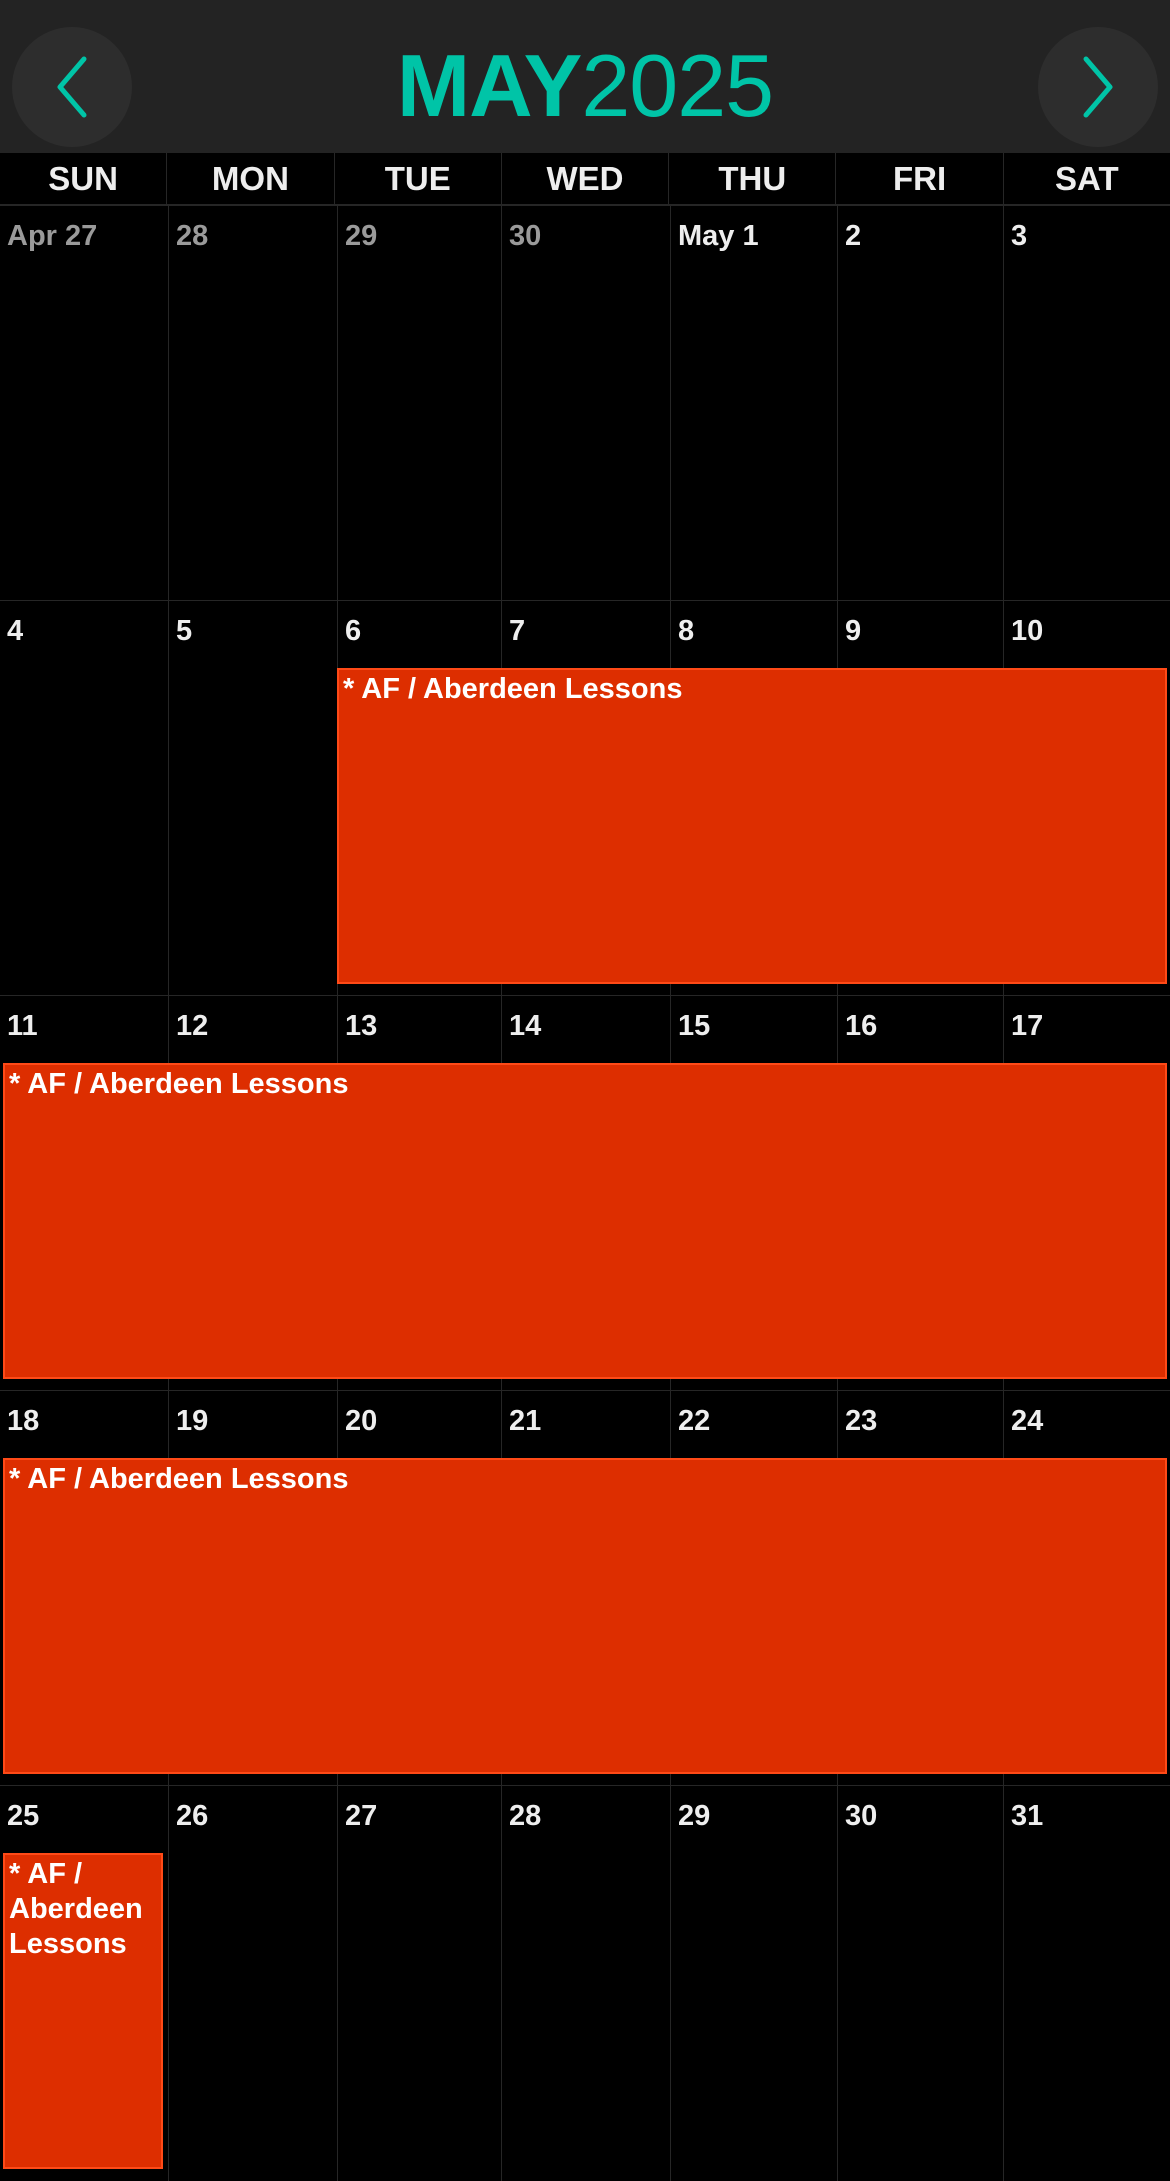 The image size is (1170, 2181). Describe the element at coordinates (361, 1421) in the screenshot. I see `day-number: 20` at that location.